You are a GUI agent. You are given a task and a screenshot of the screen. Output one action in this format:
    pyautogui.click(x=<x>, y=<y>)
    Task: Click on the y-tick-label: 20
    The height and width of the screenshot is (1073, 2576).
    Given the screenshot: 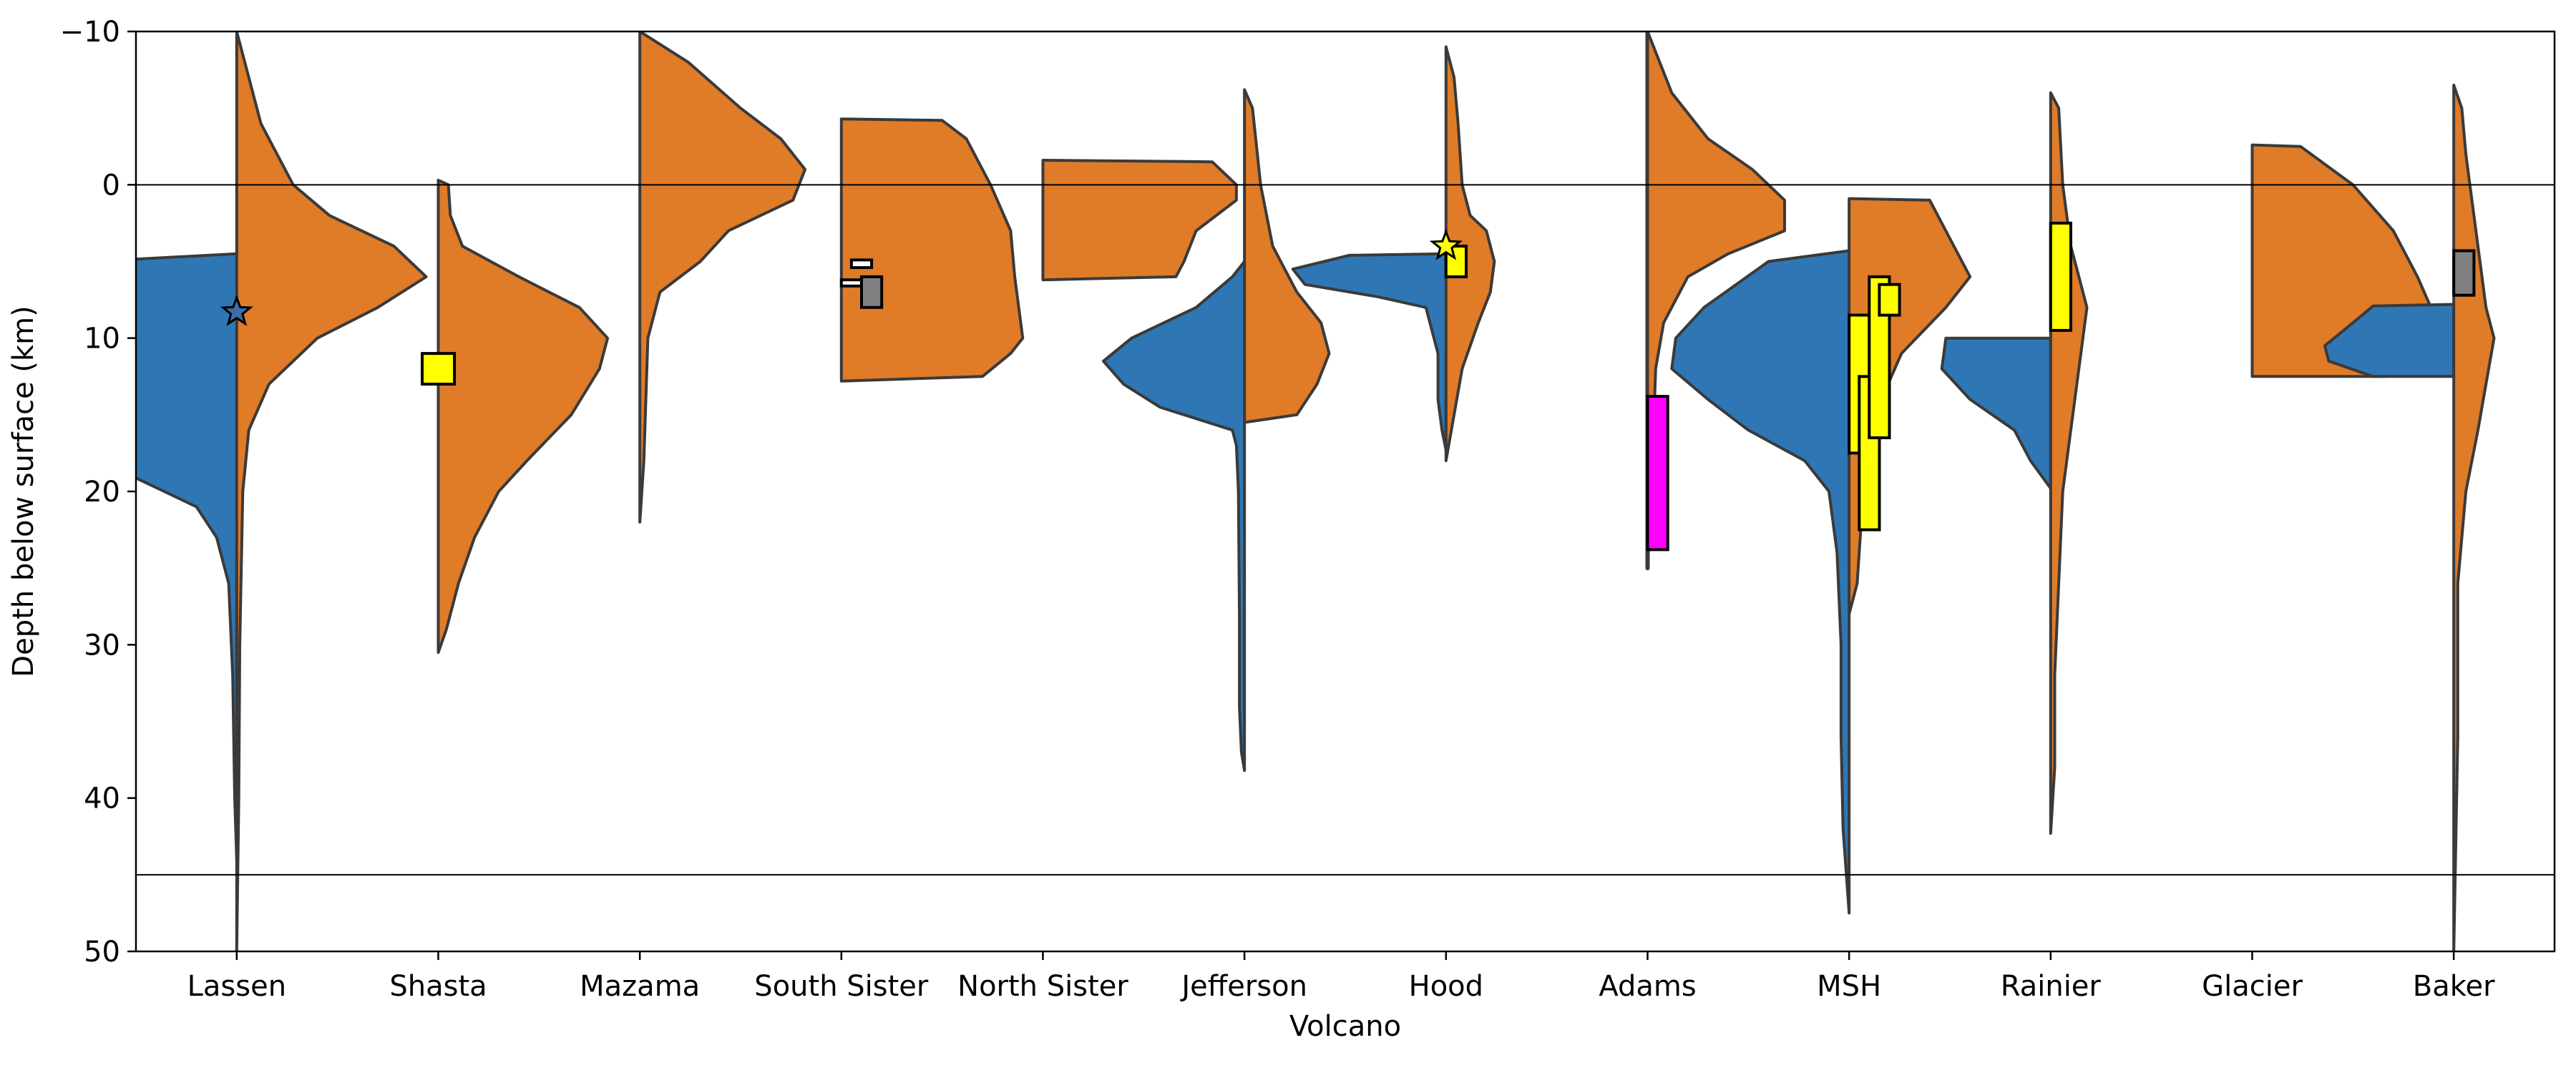 What is the action you would take?
    pyautogui.click(x=102, y=492)
    